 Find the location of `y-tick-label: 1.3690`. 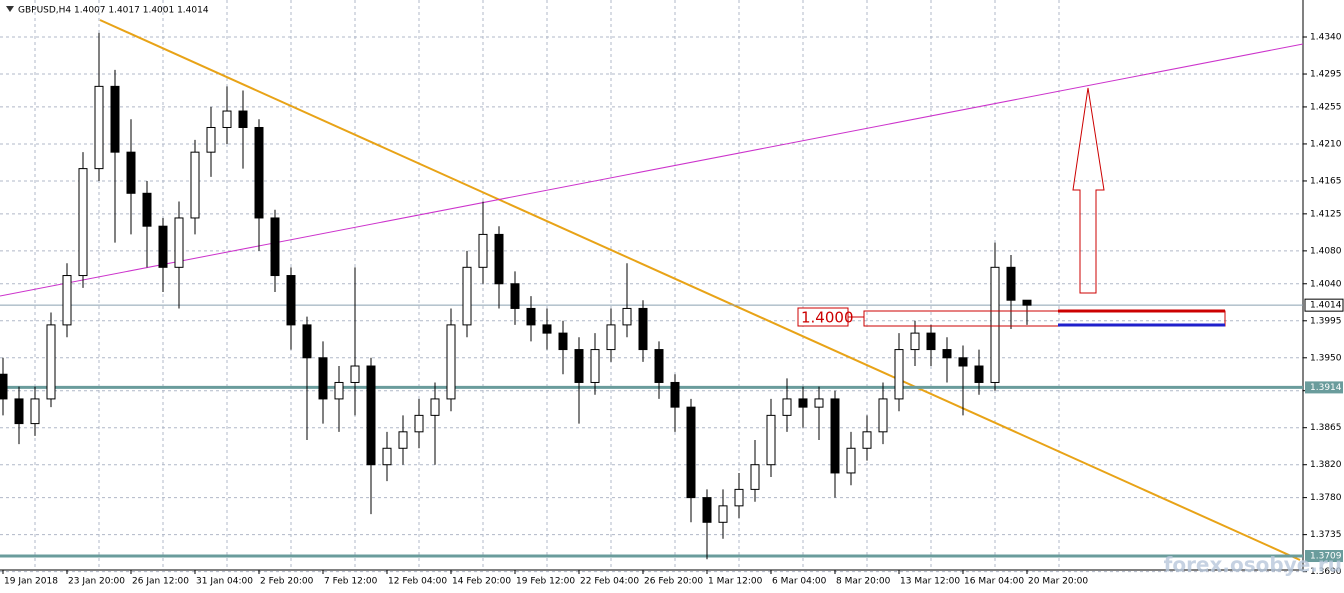

y-tick-label: 1.3690 is located at coordinates (1326, 572).